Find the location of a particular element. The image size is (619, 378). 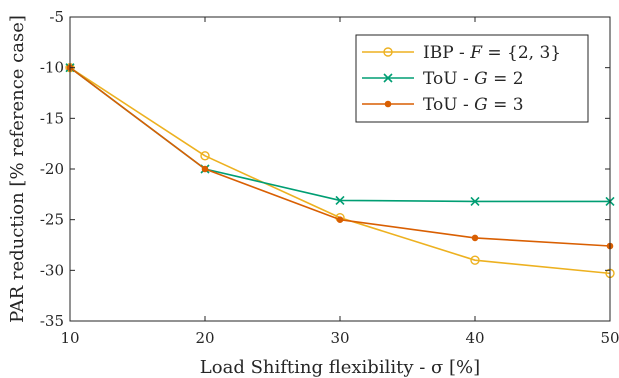

legend-entry-tou-g2: ToU - G = 2 is located at coordinates (443, 79).